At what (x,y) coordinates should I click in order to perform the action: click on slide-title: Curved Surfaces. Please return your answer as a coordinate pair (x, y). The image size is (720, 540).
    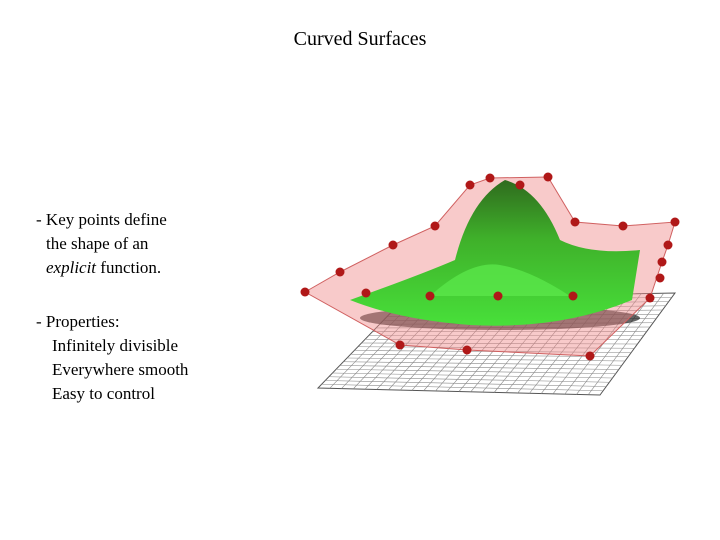
    Looking at the image, I should click on (360, 39).